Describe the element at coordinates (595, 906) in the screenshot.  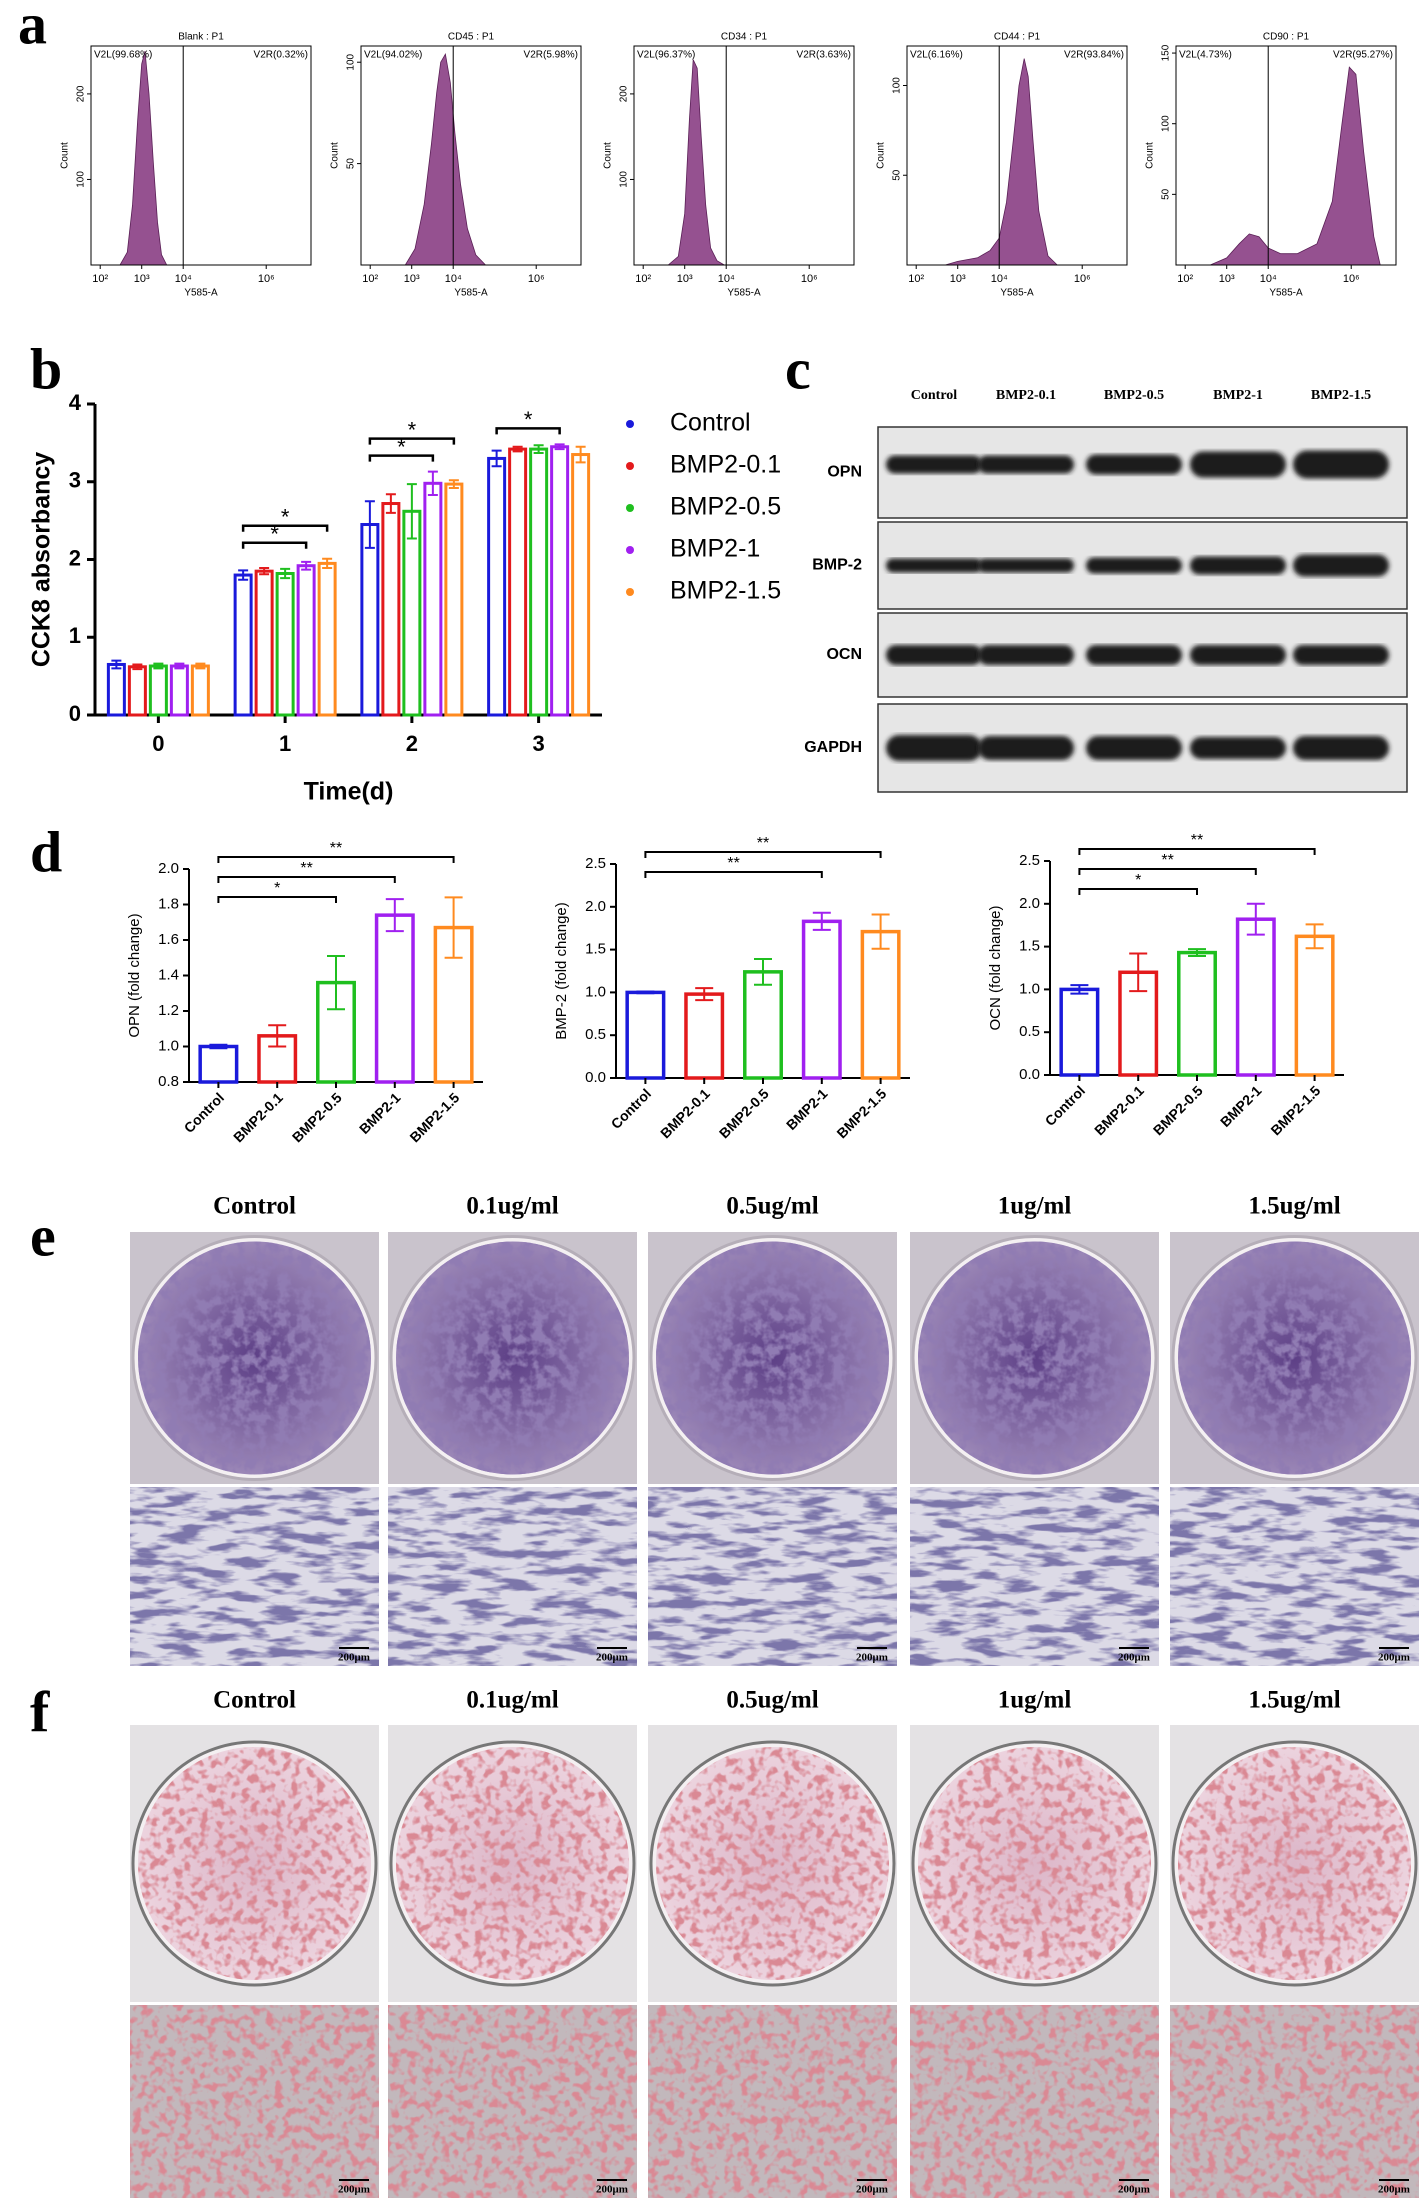
I see `y-tick-label: 2.0` at that location.